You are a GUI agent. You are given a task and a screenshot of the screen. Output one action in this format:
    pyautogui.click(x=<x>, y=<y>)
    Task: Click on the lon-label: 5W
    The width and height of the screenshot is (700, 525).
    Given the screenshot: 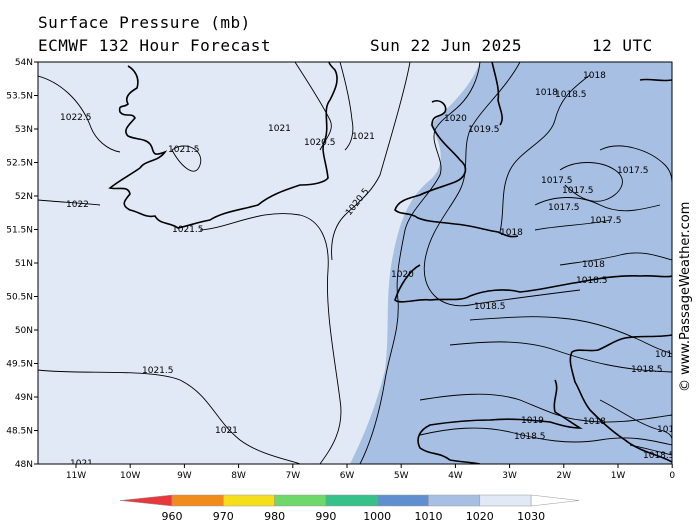 What is the action you would take?
    pyautogui.click(x=401, y=476)
    